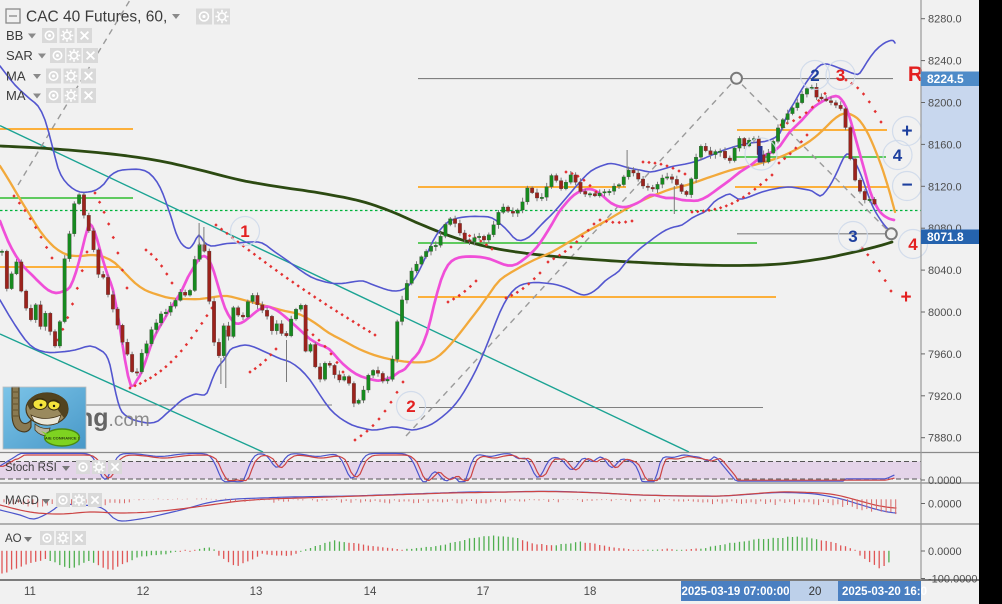 The height and width of the screenshot is (604, 1002). I want to click on svg-text: Stoch RSI, so click(31, 468).